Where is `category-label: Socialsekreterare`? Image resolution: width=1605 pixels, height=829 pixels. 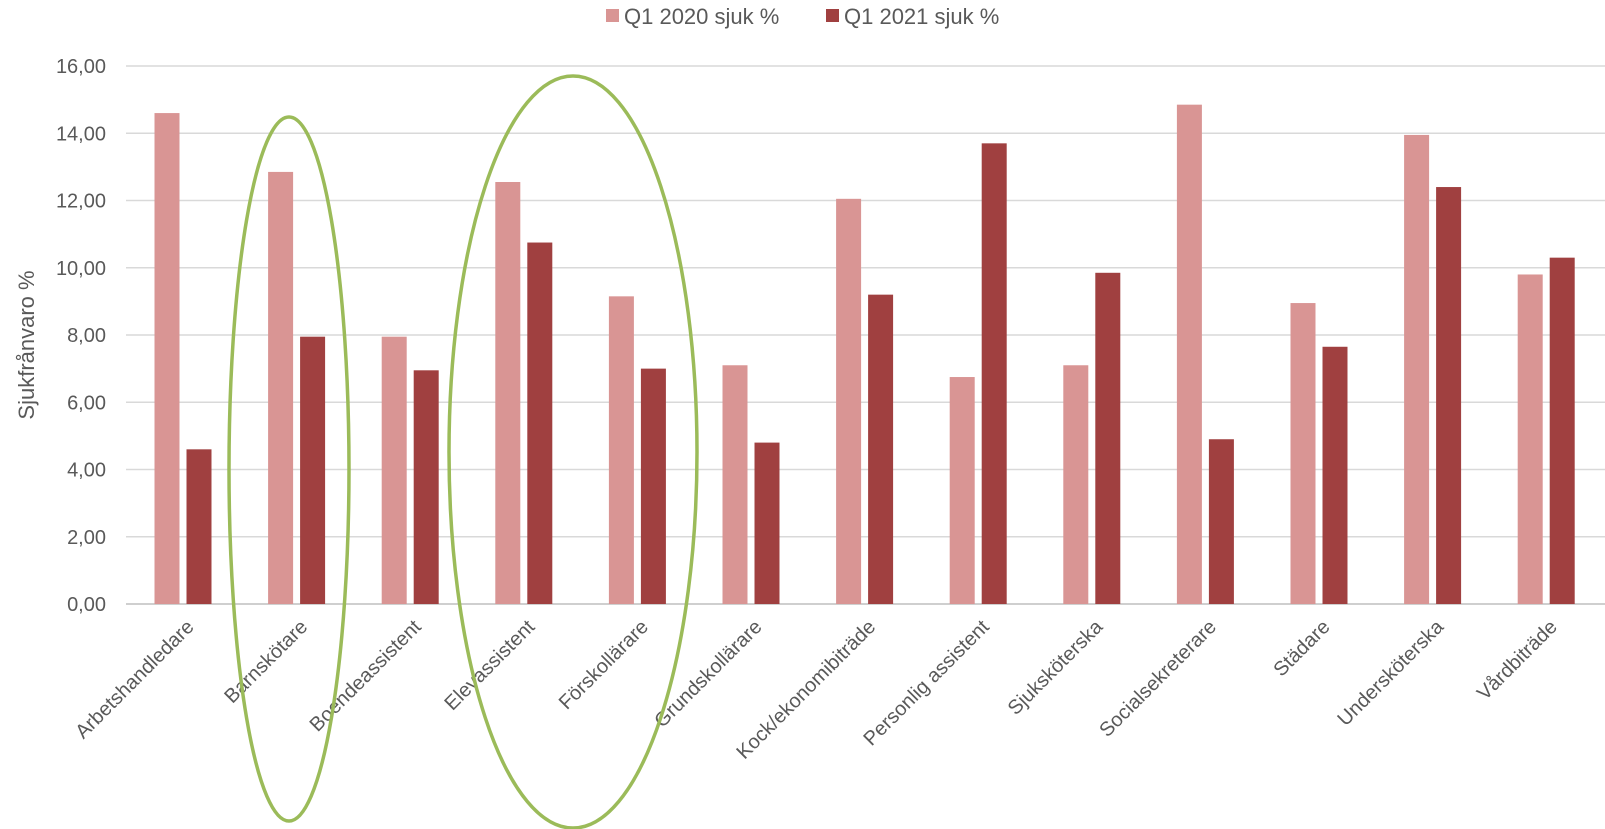 category-label: Socialsekreterare is located at coordinates (1158, 679).